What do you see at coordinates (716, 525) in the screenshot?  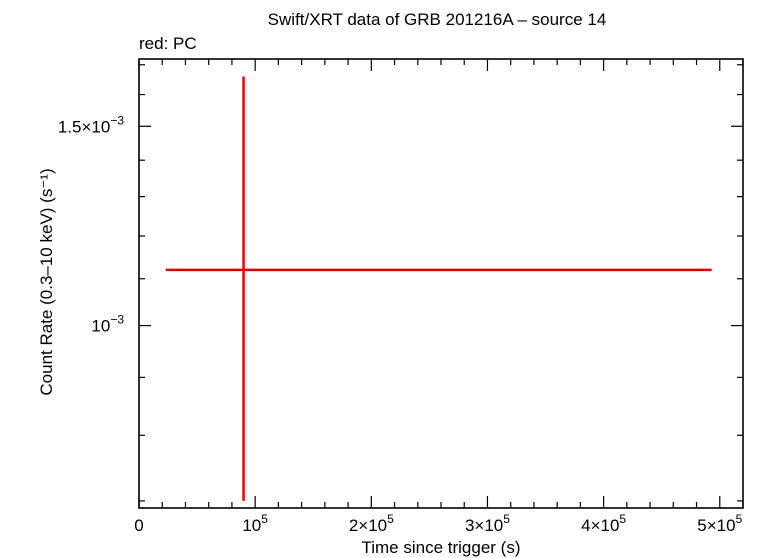 I see `x-tick-label-mantissa: 5×10` at bounding box center [716, 525].